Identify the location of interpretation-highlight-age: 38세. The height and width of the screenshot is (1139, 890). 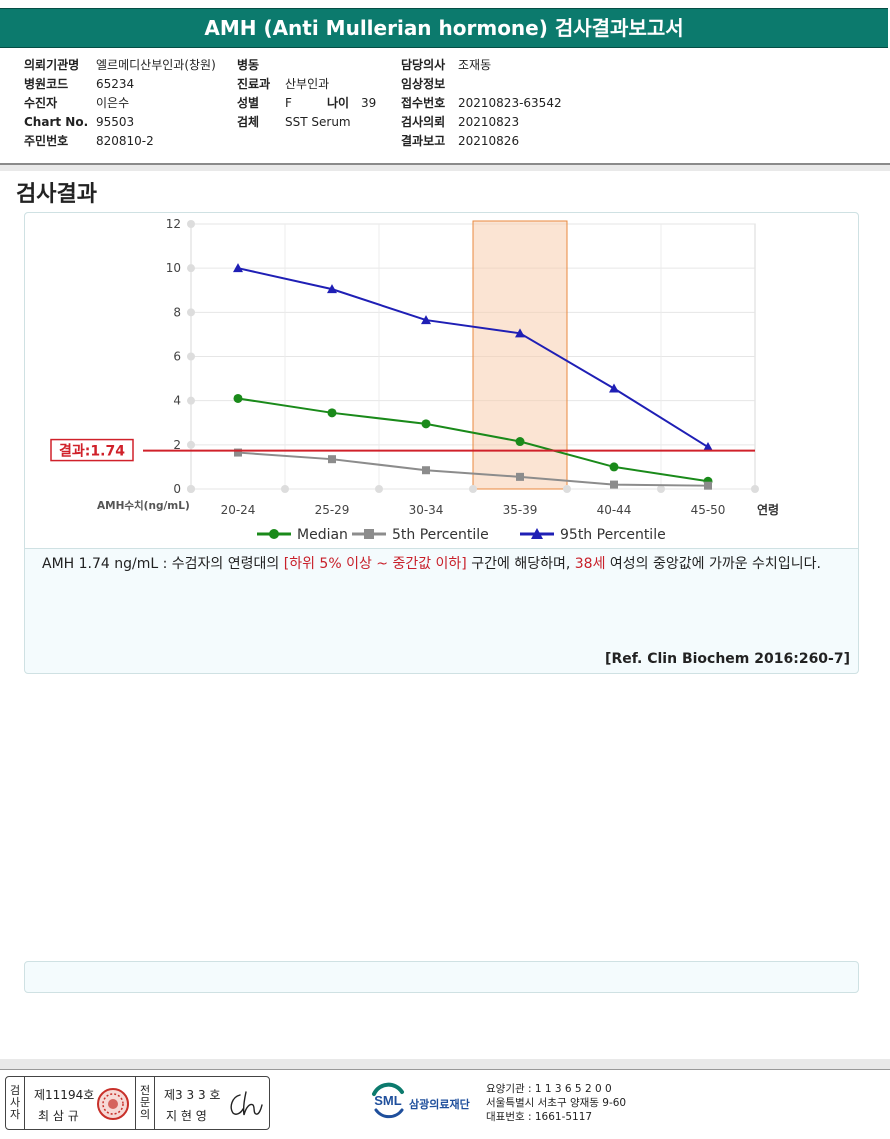
(590, 564).